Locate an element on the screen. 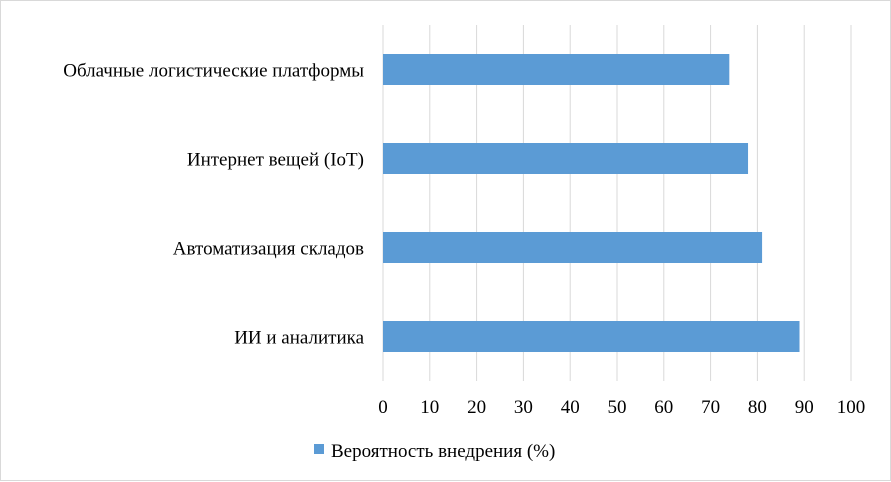 The height and width of the screenshot is (482, 891). x-tick-labels: 0 10 20 30 40 50 60 70 80 90 100 is located at coordinates (621, 407).